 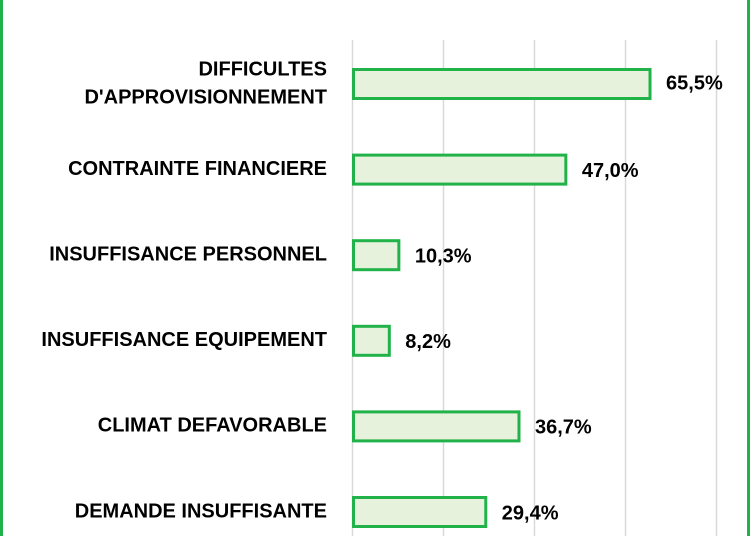 I want to click on value-label-1: 47,0%, so click(x=610, y=171).